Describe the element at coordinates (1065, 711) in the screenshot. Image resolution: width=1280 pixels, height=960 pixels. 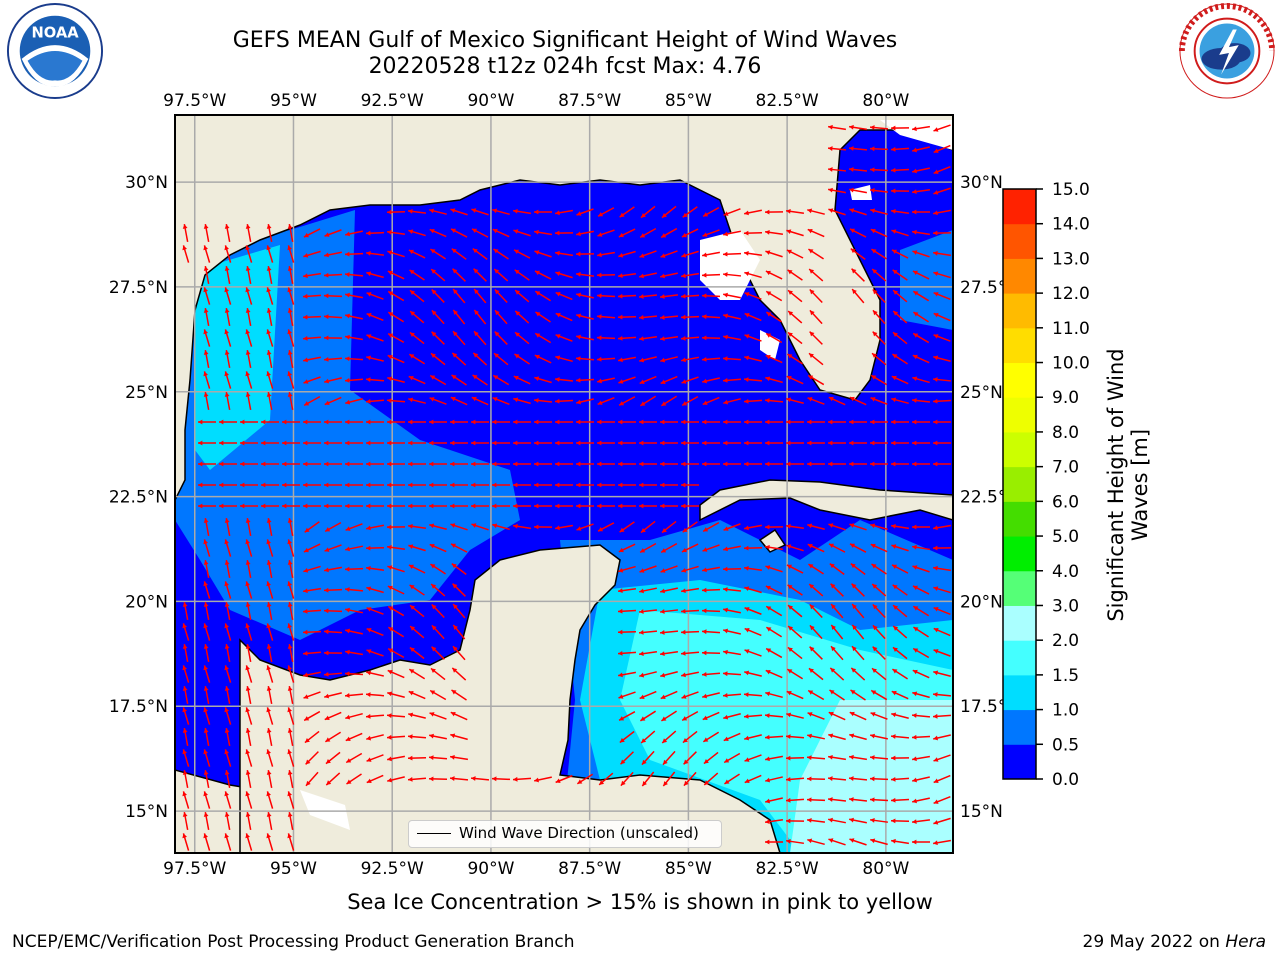
I see `colorbar-tick-label: 1.0` at that location.